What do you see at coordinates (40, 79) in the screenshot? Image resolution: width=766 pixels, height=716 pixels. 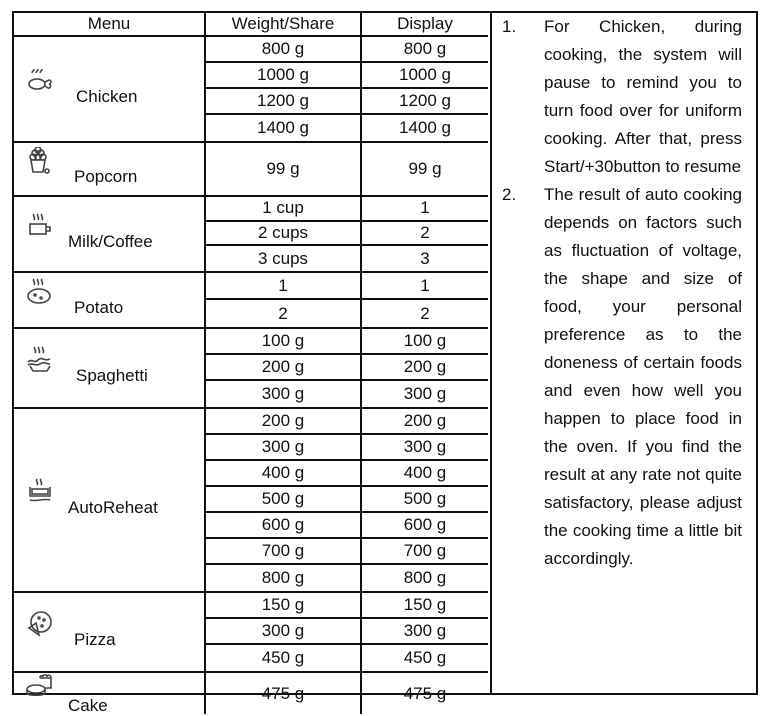 I see `chicken-icon` at bounding box center [40, 79].